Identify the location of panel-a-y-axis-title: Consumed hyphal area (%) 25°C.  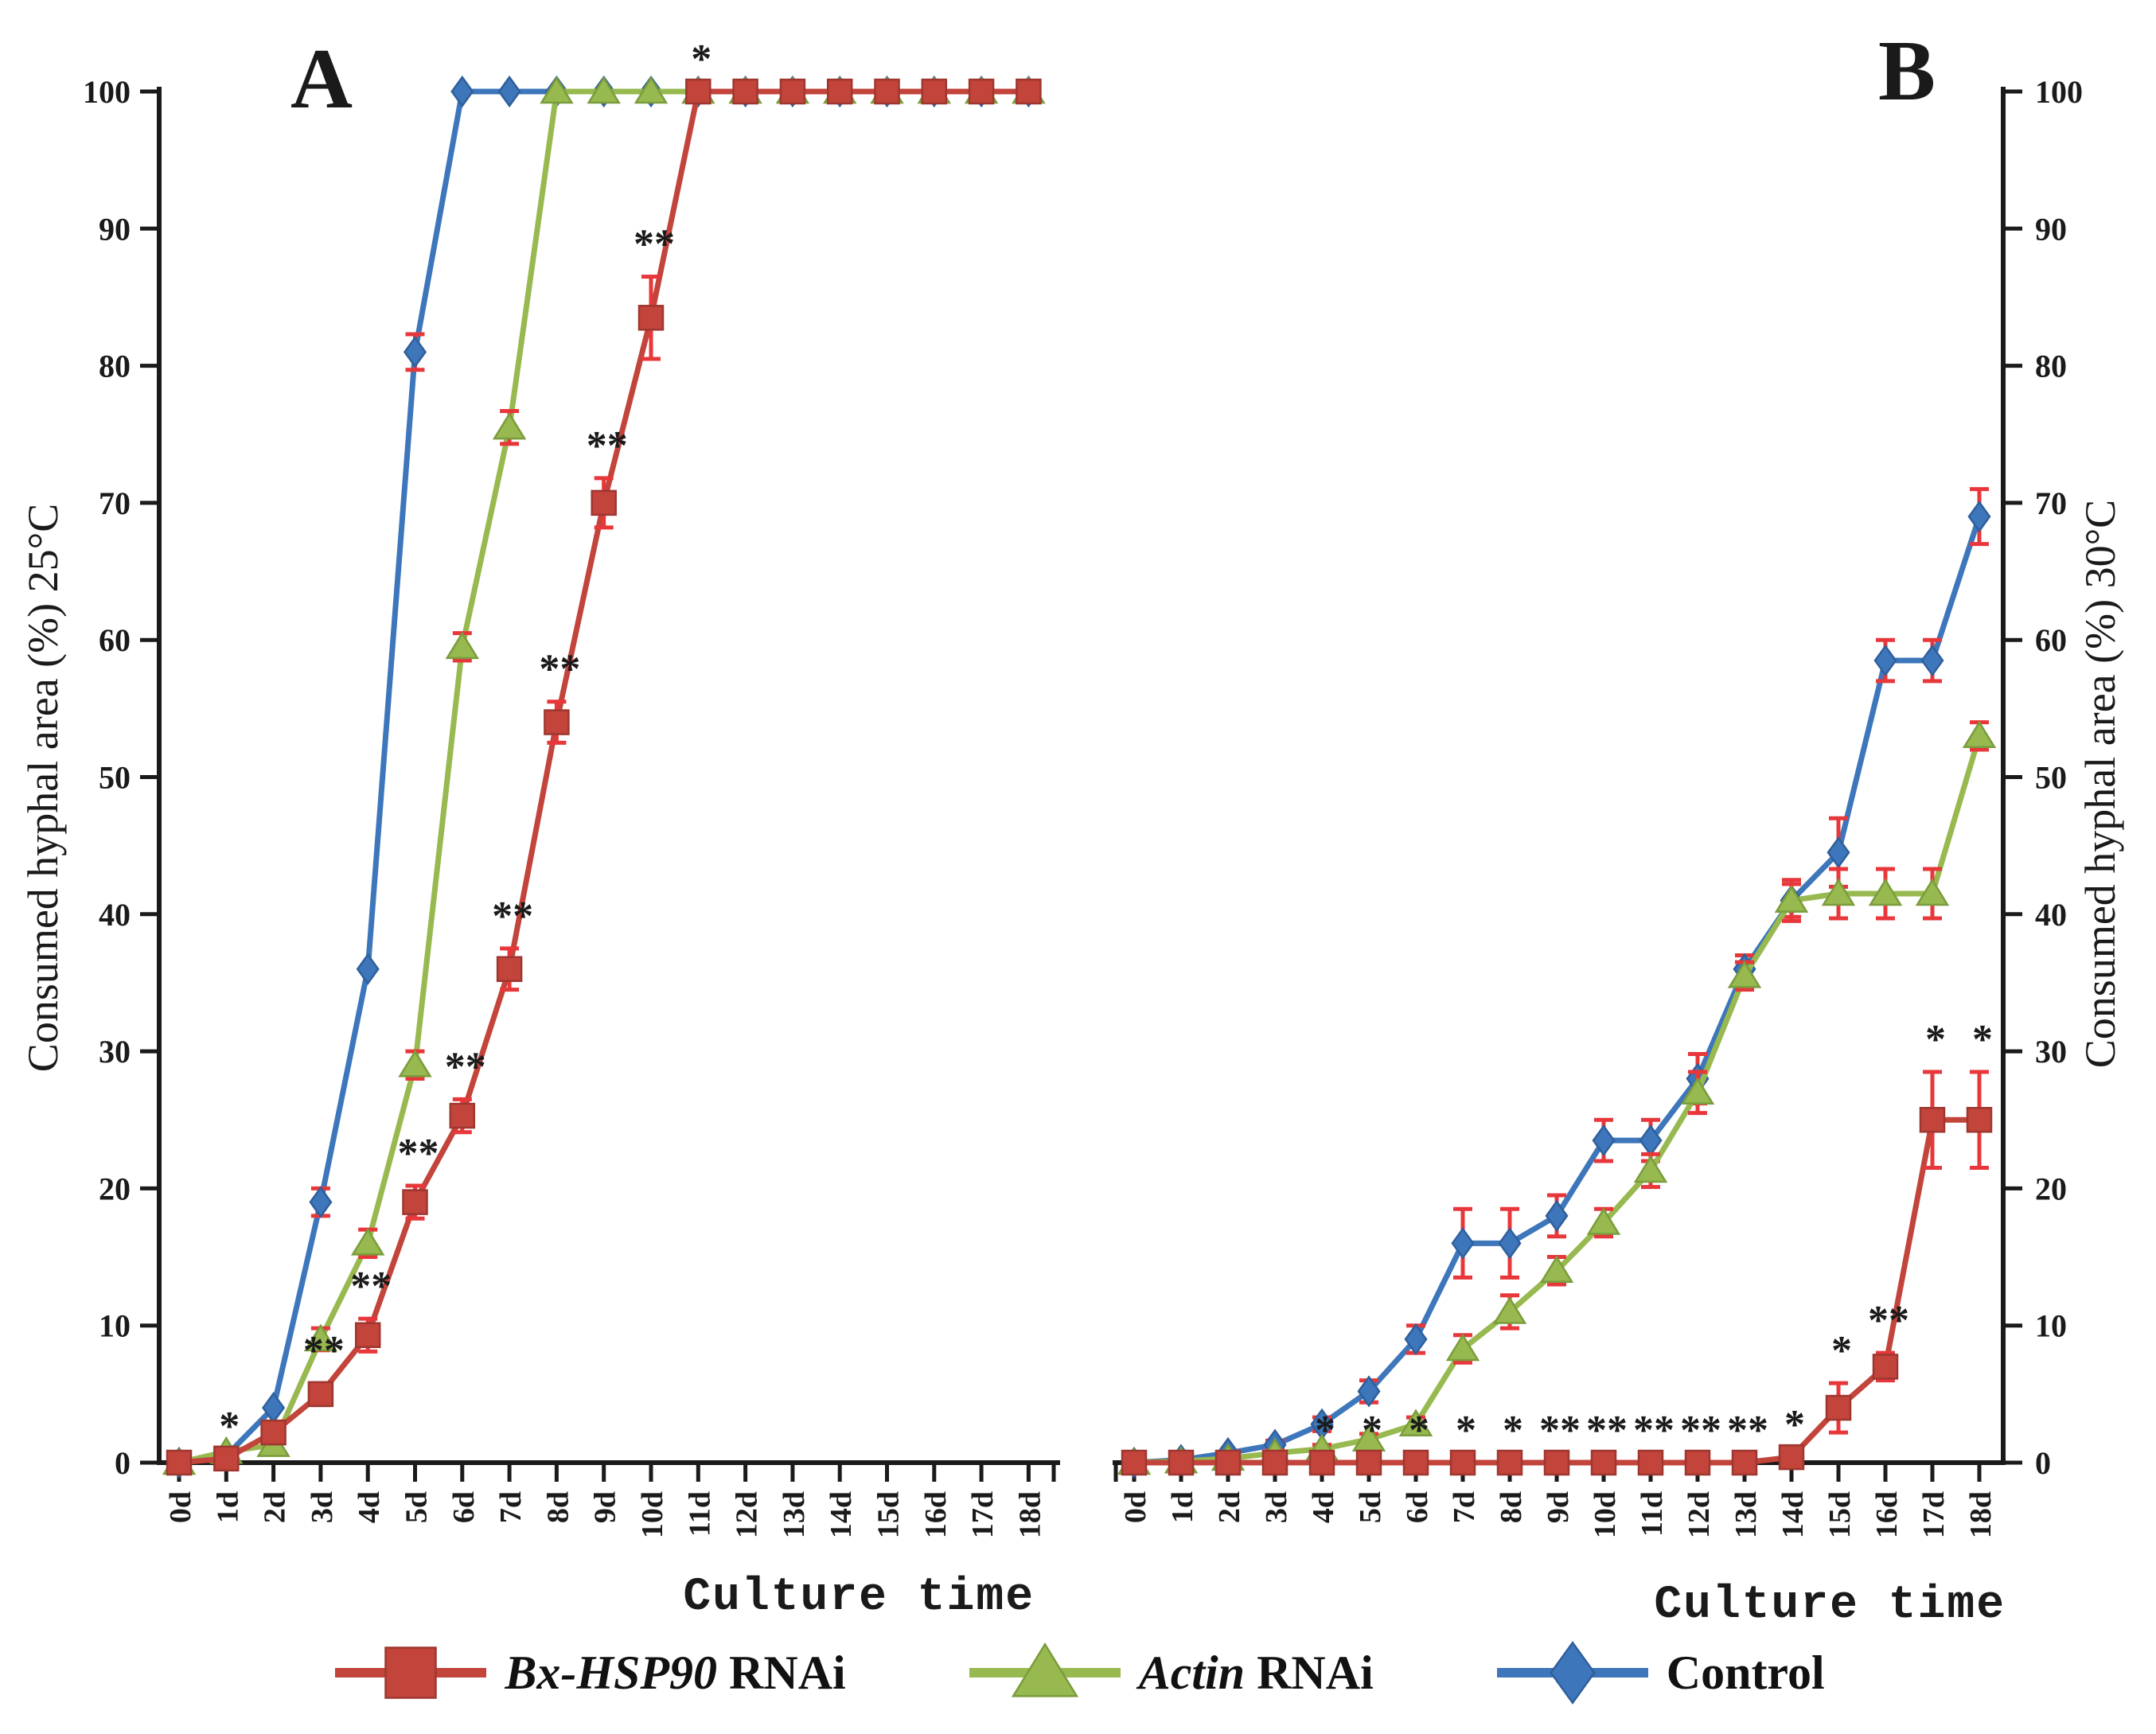
(43, 788).